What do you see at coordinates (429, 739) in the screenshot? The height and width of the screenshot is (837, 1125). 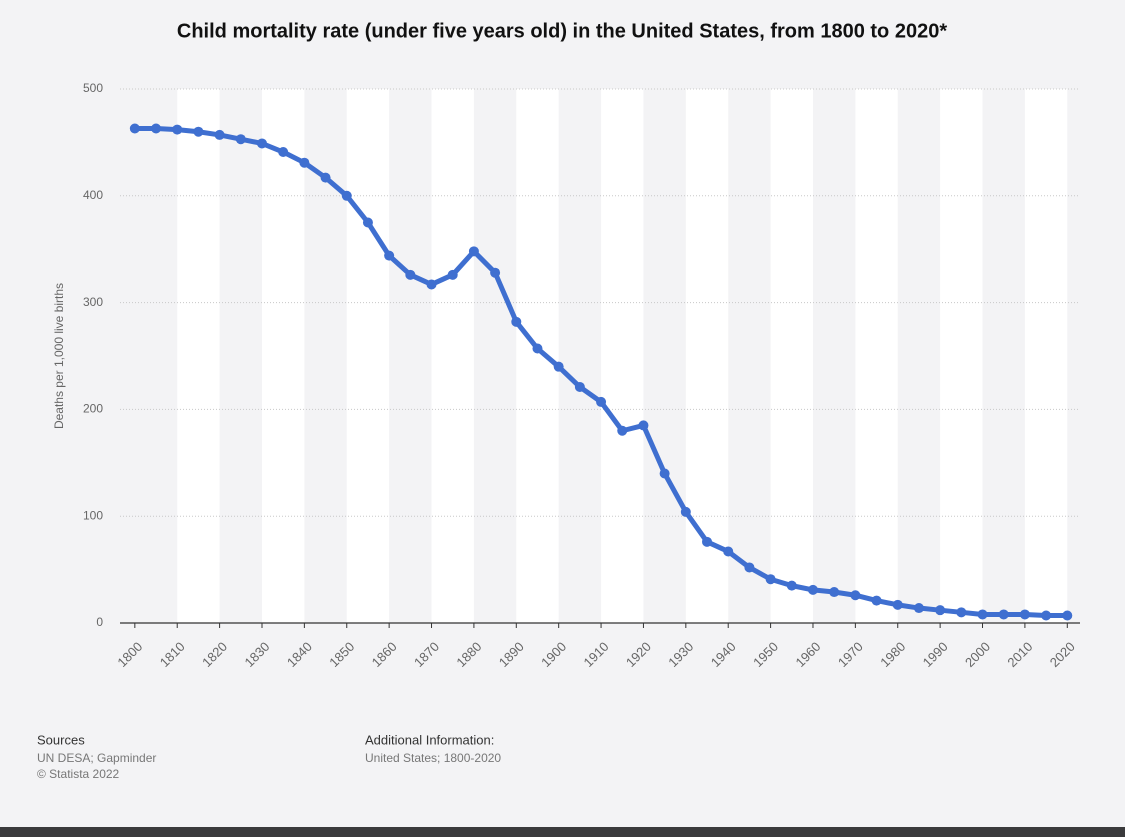 I see `info-heading: Additional Information:` at bounding box center [429, 739].